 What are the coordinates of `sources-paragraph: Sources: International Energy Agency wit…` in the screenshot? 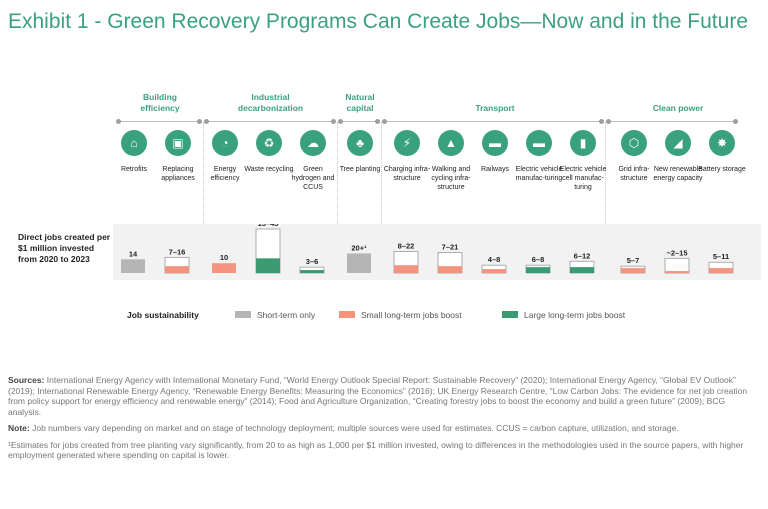 It's located at (384, 396).